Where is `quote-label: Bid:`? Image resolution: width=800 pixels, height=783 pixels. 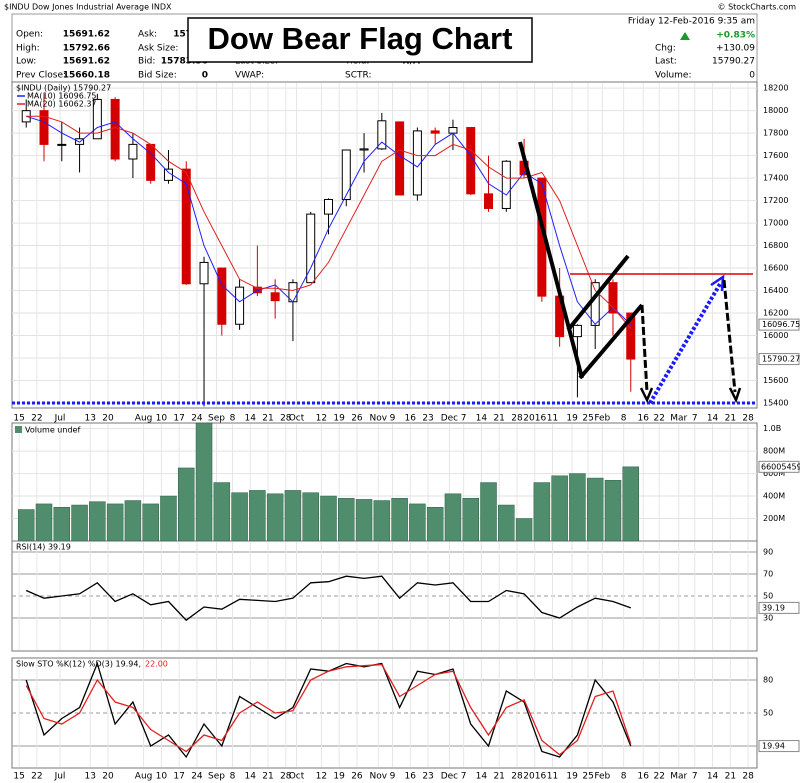
quote-label: Bid: is located at coordinates (146, 62).